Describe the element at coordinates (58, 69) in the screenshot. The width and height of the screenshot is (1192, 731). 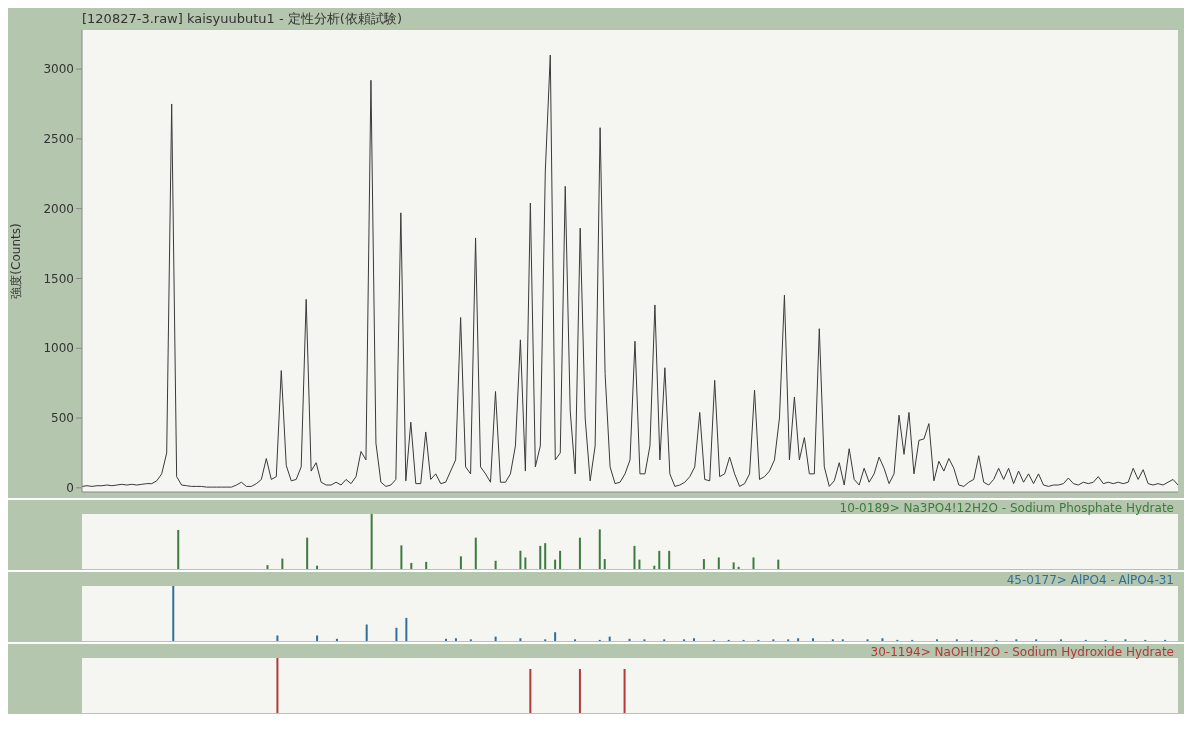
I see `y-tick-label: 3000` at that location.